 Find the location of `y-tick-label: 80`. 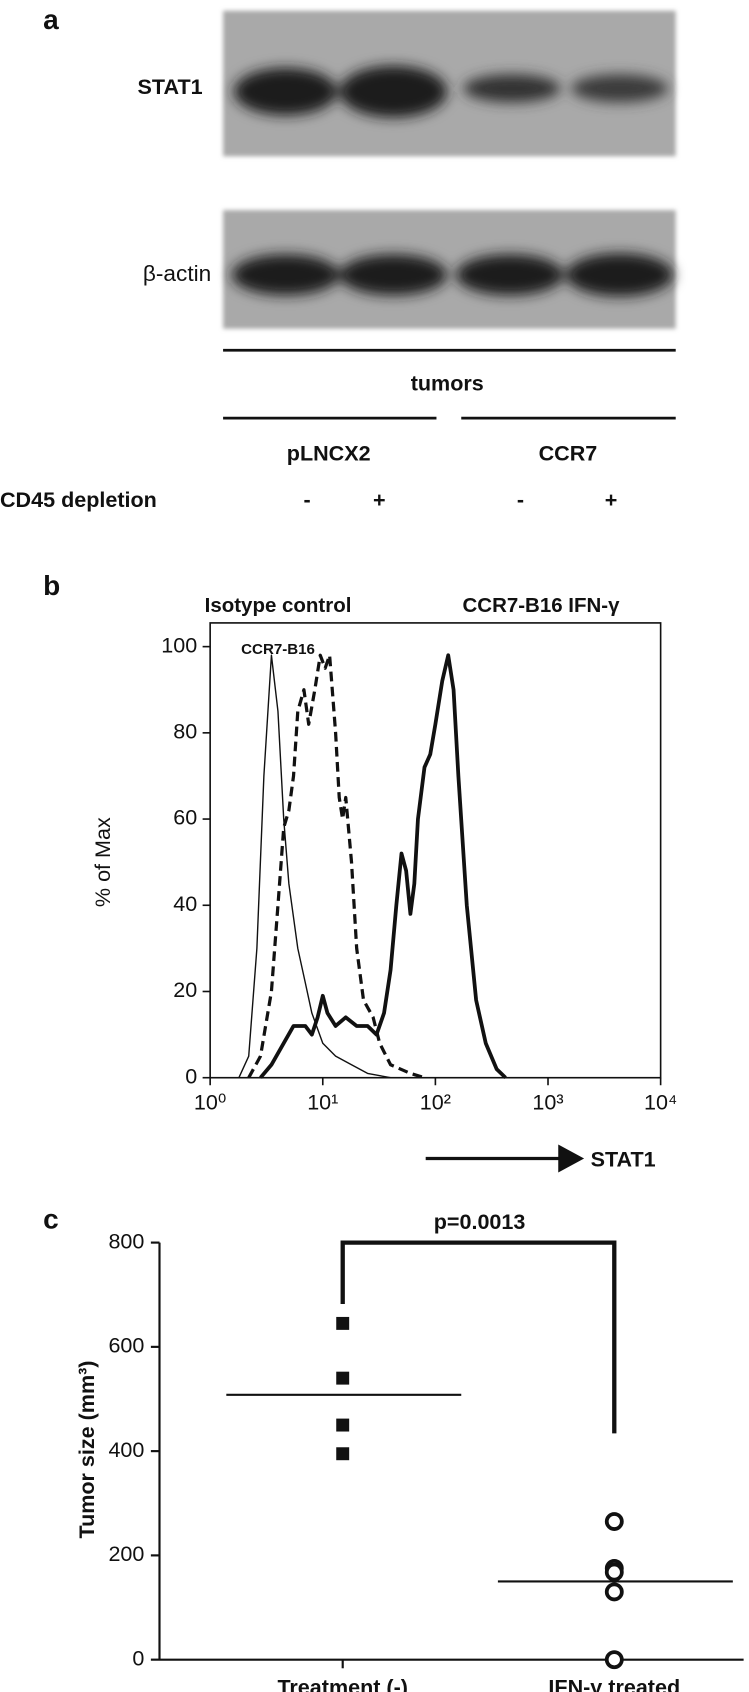

y-tick-label: 80 is located at coordinates (185, 731).